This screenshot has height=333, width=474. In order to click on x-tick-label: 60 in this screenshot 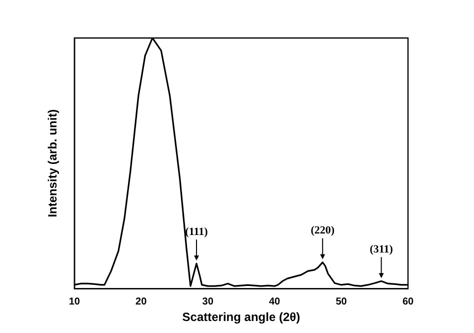, I will do `click(408, 302)`.